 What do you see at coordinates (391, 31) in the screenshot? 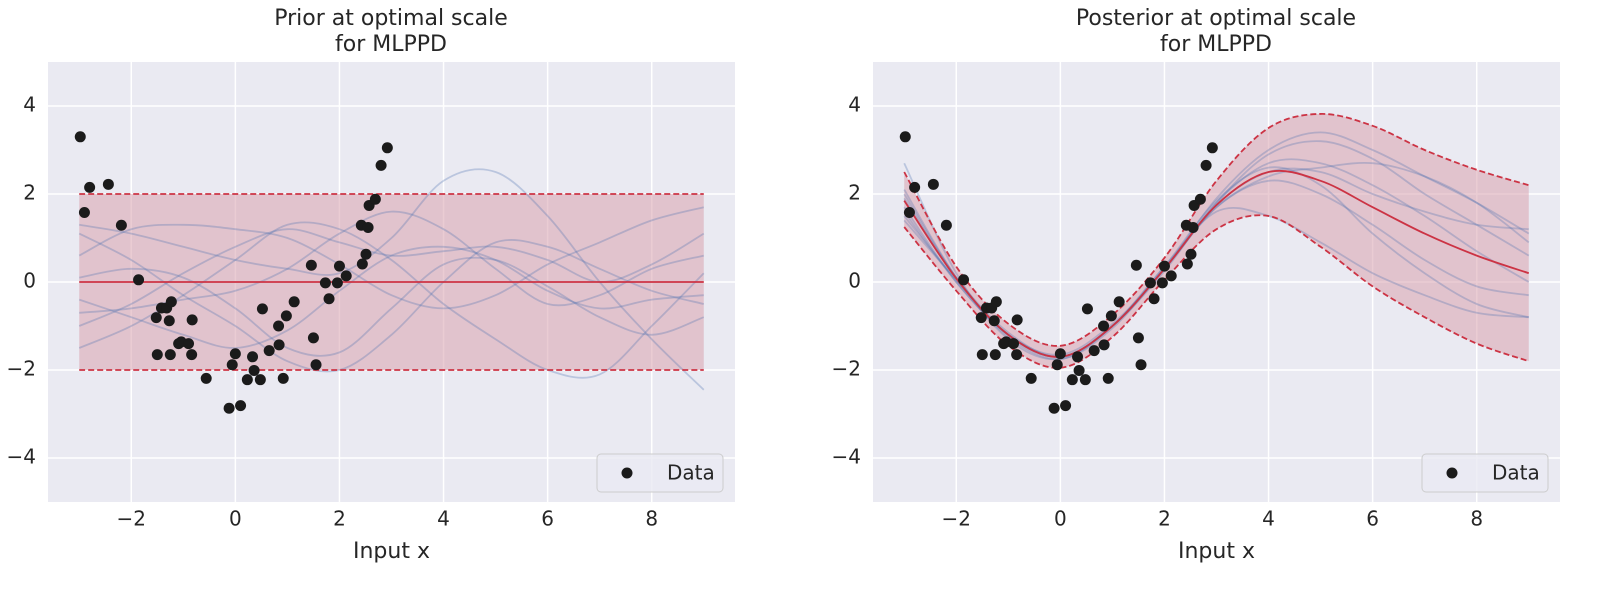
I see `chart-title: Prior at optimal scale for MLPPD` at bounding box center [391, 31].